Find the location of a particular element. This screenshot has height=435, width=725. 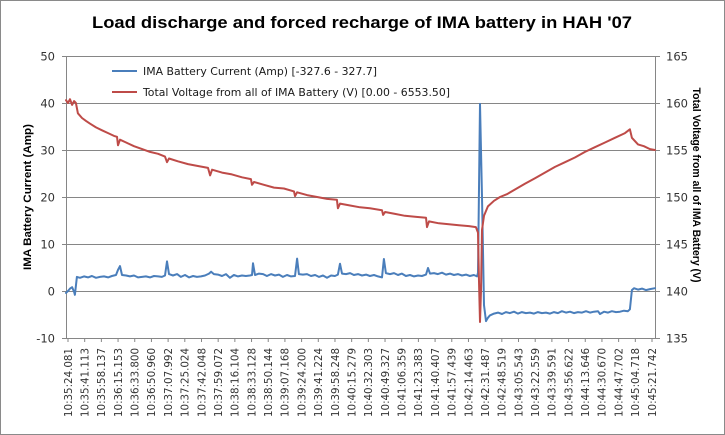

x-tick-label: 10:44:13.646 is located at coordinates (586, 382).